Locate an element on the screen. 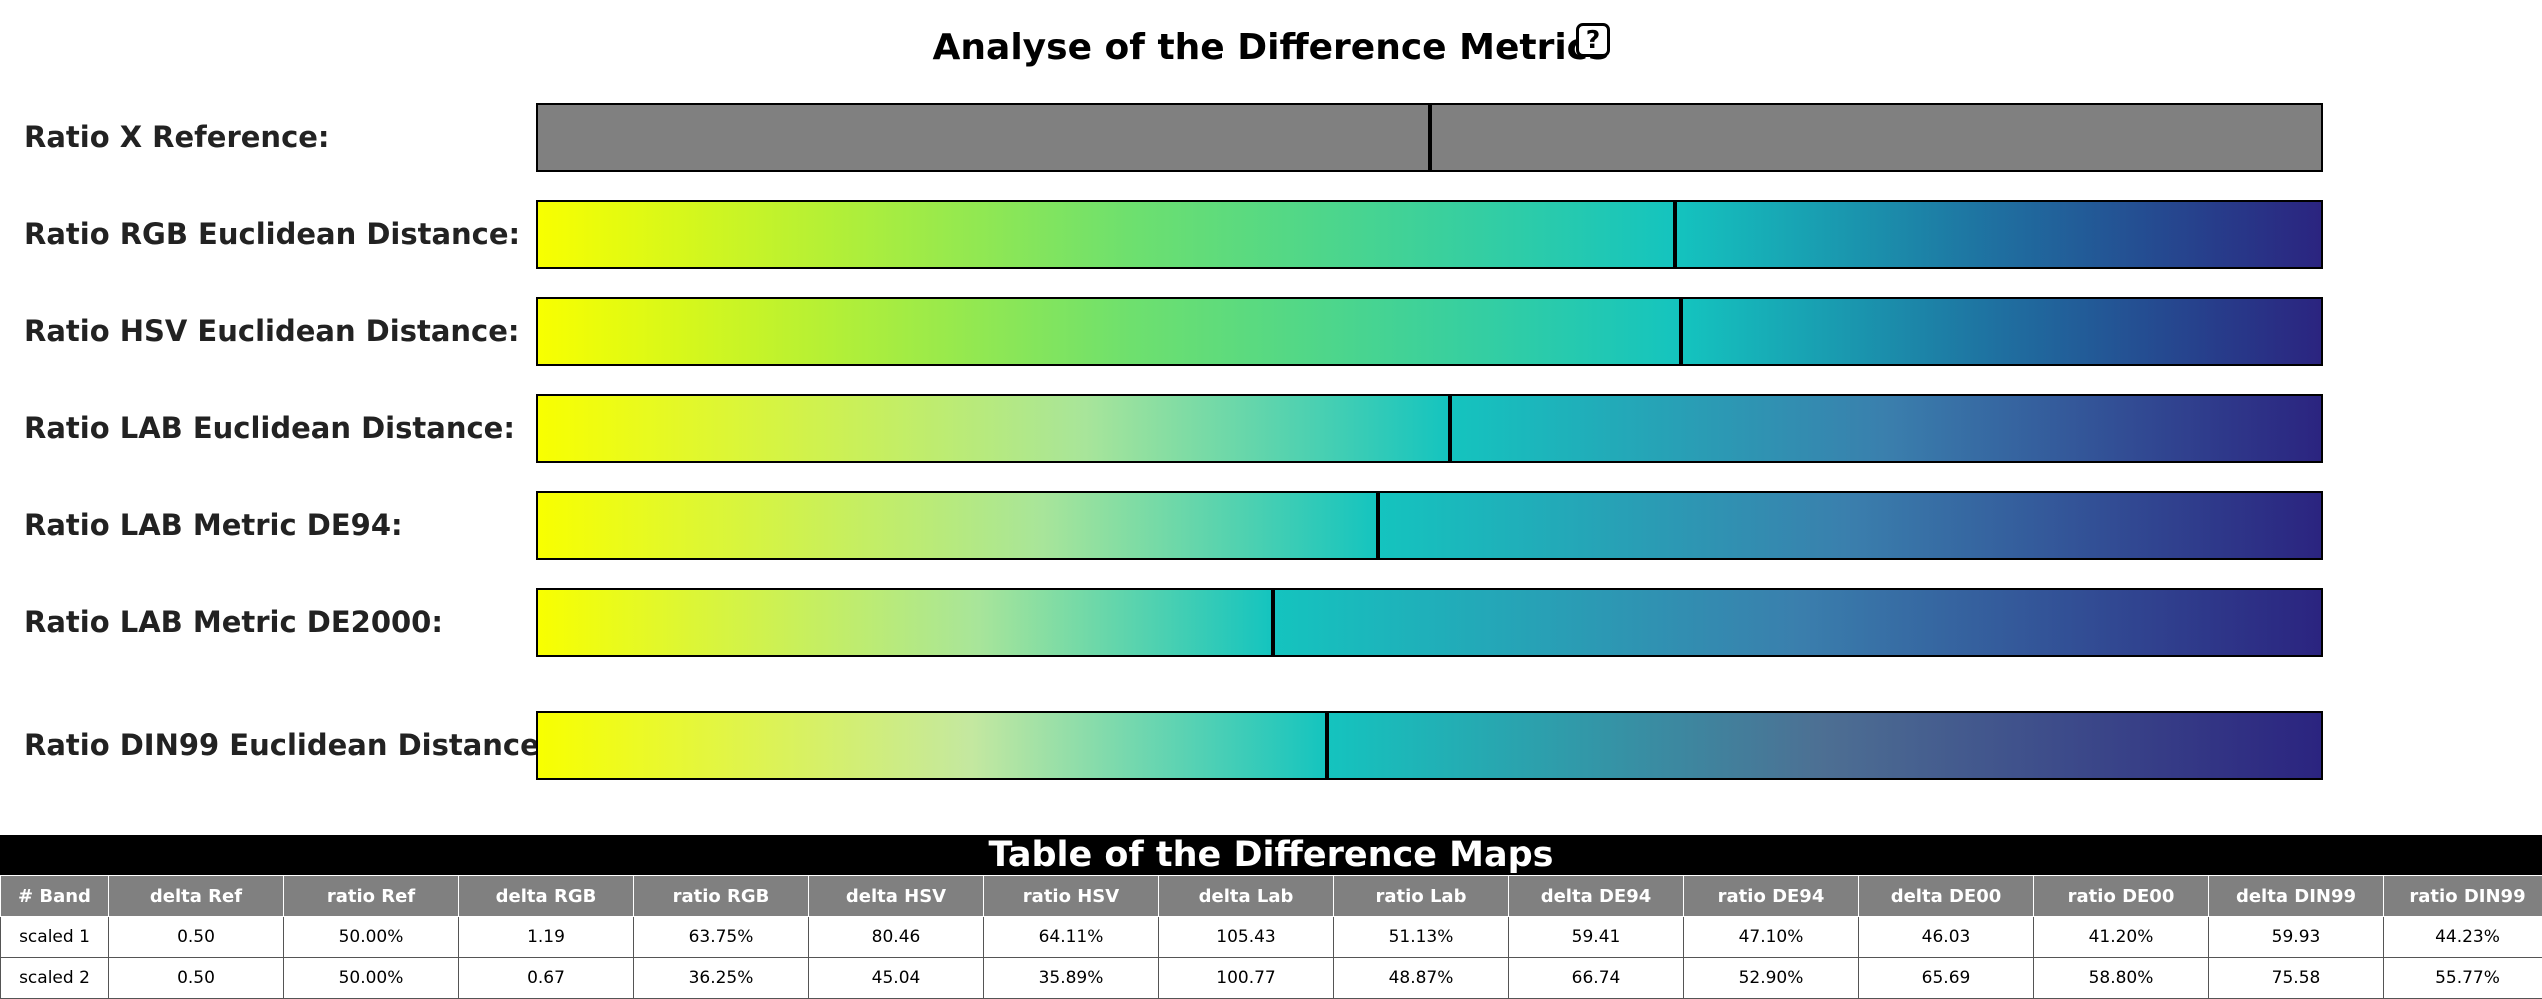 This screenshot has height=999, width=2542. column-header: delta DE00 is located at coordinates (1946, 896).